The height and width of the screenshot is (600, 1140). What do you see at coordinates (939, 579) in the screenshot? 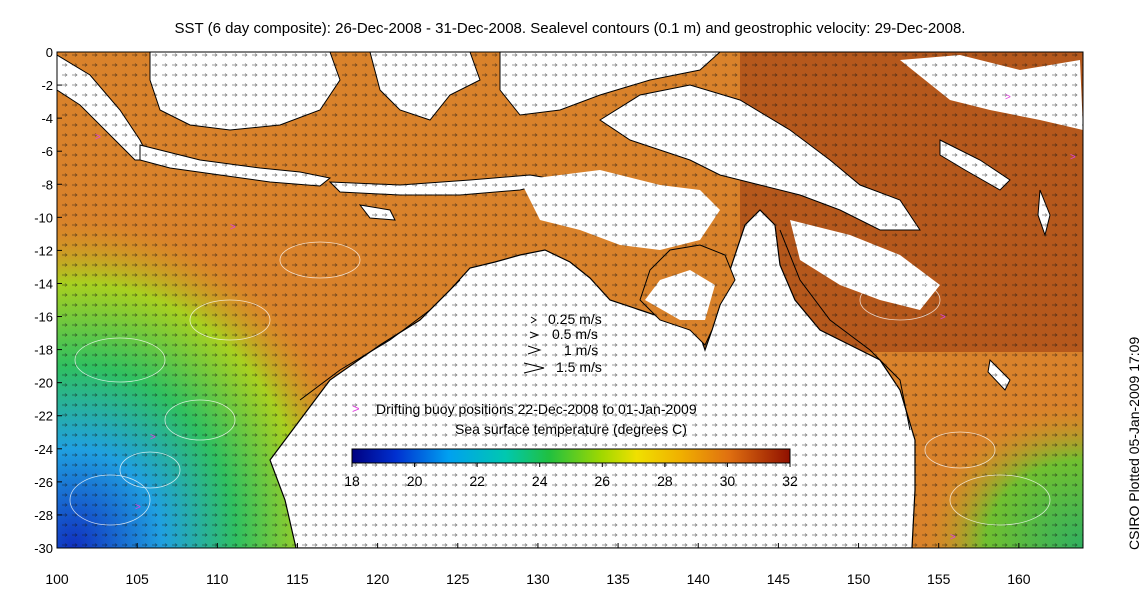
I see `x-tick-label: 155` at bounding box center [939, 579].